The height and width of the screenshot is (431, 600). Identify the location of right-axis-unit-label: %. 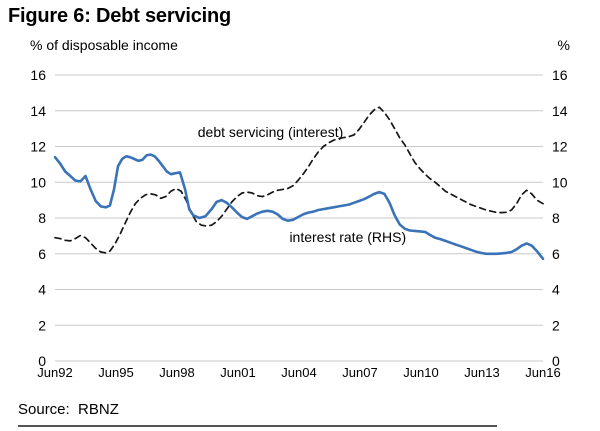
(563, 45).